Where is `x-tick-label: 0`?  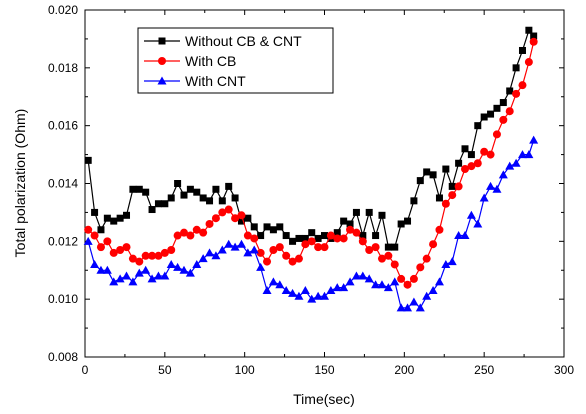 x-tick-label: 0 is located at coordinates (85, 370).